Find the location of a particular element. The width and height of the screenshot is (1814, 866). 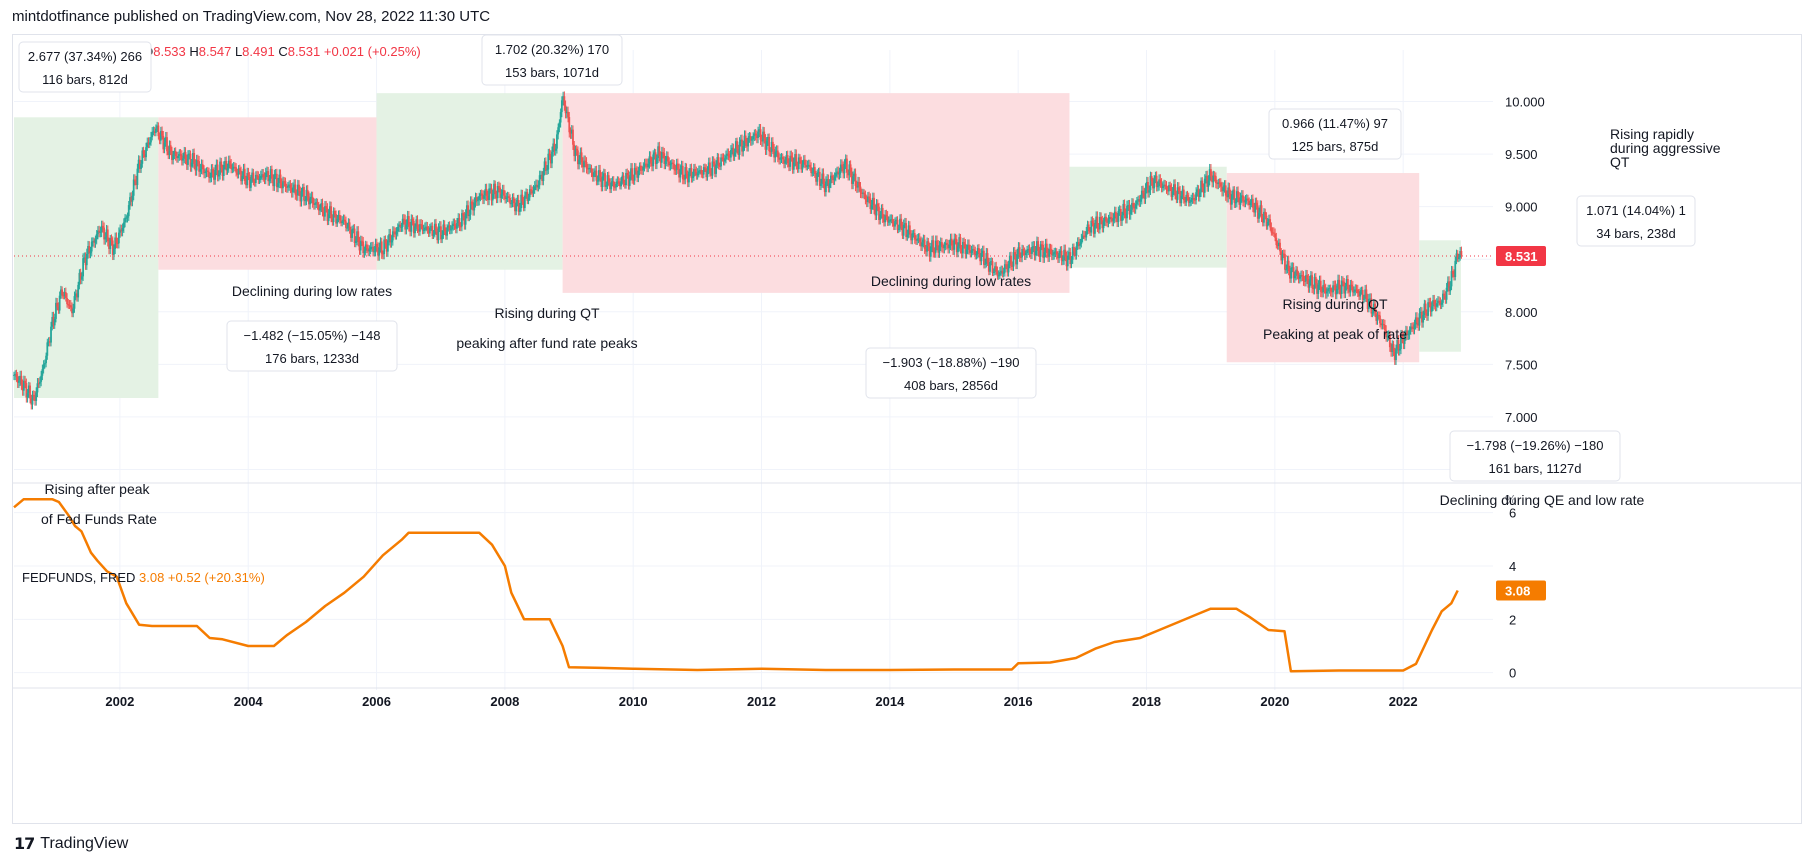

time-axis-tick: 2002 is located at coordinates (119, 701).